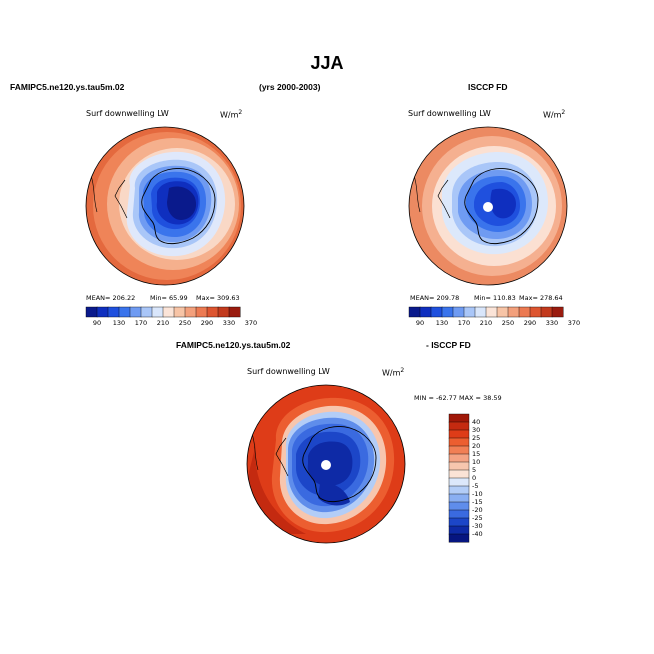  I want to click on diff-obs-header: - ISCCP FD, so click(448, 345).